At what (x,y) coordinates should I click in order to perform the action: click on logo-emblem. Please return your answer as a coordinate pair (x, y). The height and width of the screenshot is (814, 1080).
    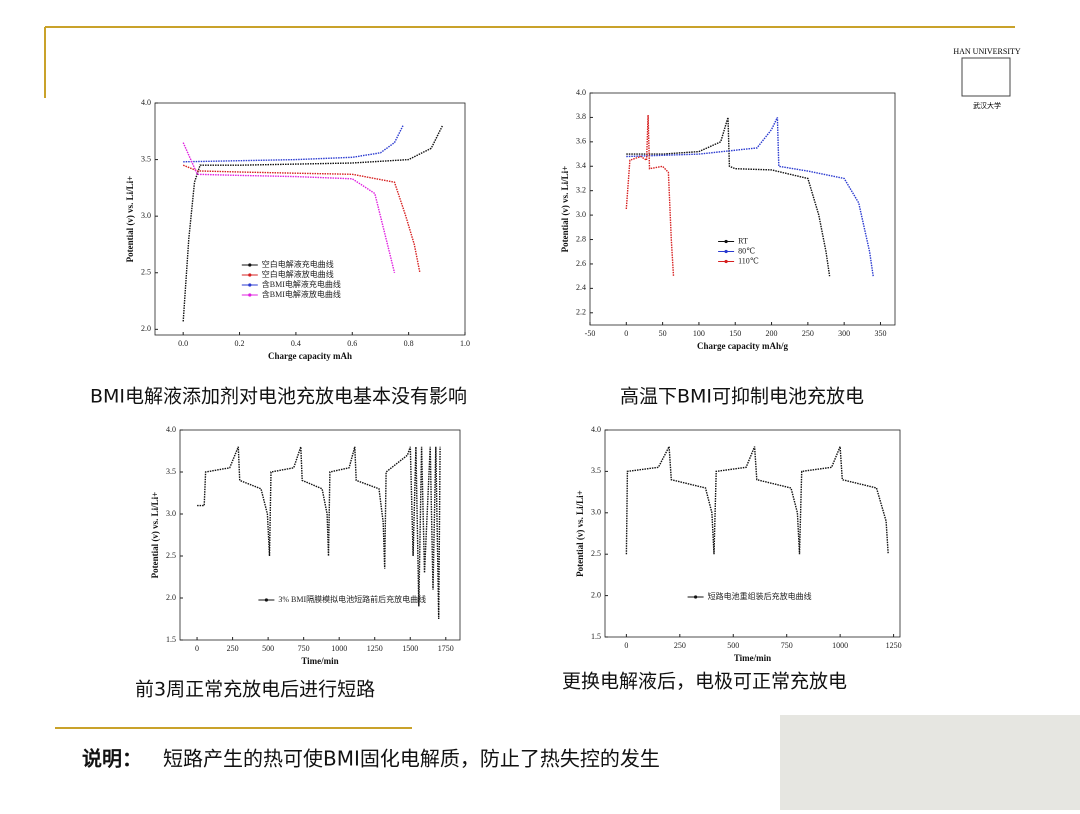
    Looking at the image, I should click on (986, 77).